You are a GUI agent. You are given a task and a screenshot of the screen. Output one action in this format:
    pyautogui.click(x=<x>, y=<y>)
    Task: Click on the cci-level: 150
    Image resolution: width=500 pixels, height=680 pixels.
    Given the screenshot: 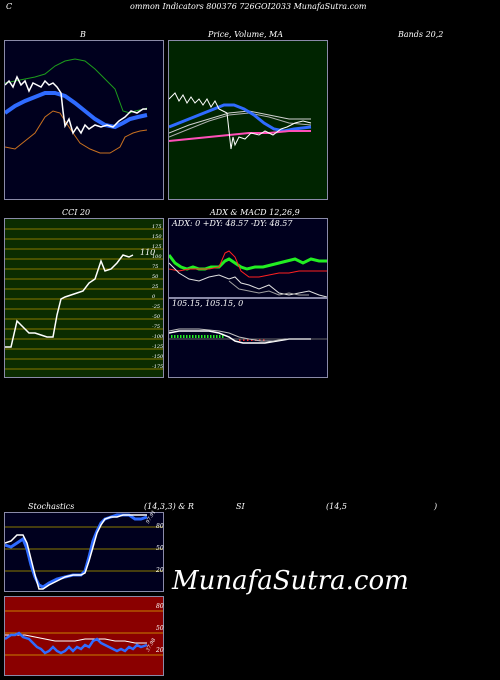 What is the action you would take?
    pyautogui.click(x=157, y=237)
    